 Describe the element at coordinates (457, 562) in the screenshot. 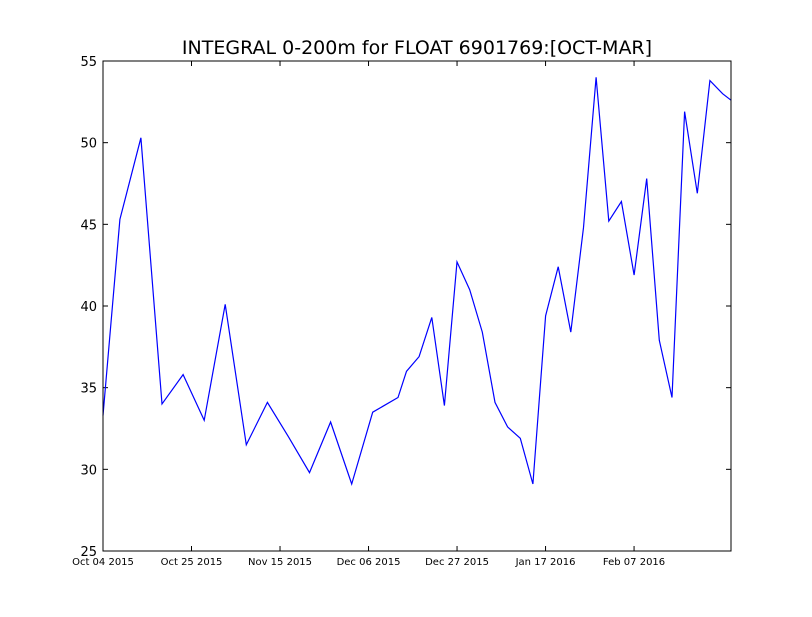

I see `x-tick-label: Dec 27 2015` at that location.